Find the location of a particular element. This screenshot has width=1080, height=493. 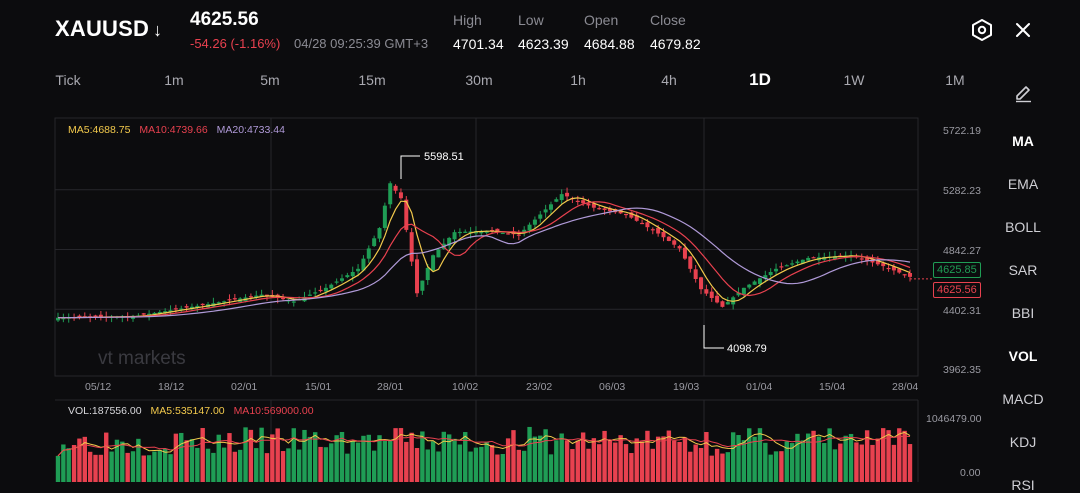

y-tick-label: 5722.19 is located at coordinates (962, 131).